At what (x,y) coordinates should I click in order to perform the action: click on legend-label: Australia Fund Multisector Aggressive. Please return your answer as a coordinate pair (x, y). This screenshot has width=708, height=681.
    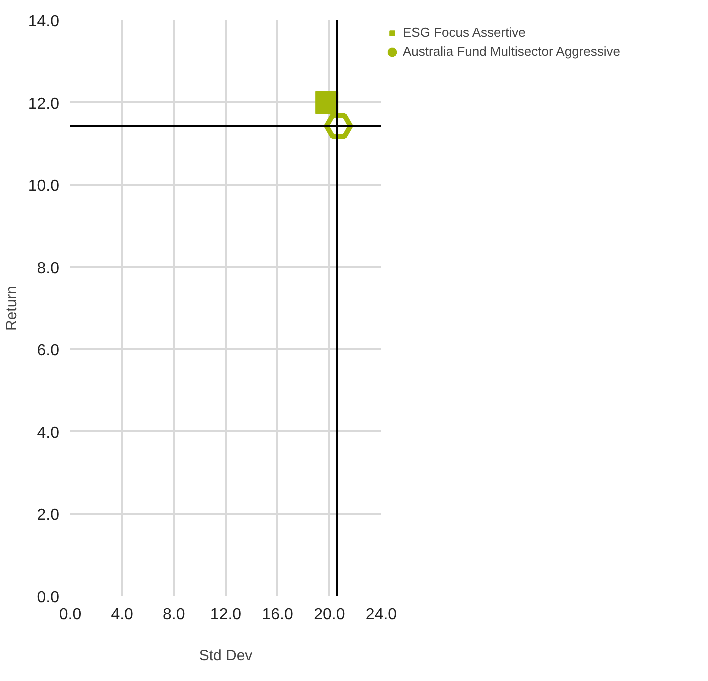
    Looking at the image, I should click on (512, 51).